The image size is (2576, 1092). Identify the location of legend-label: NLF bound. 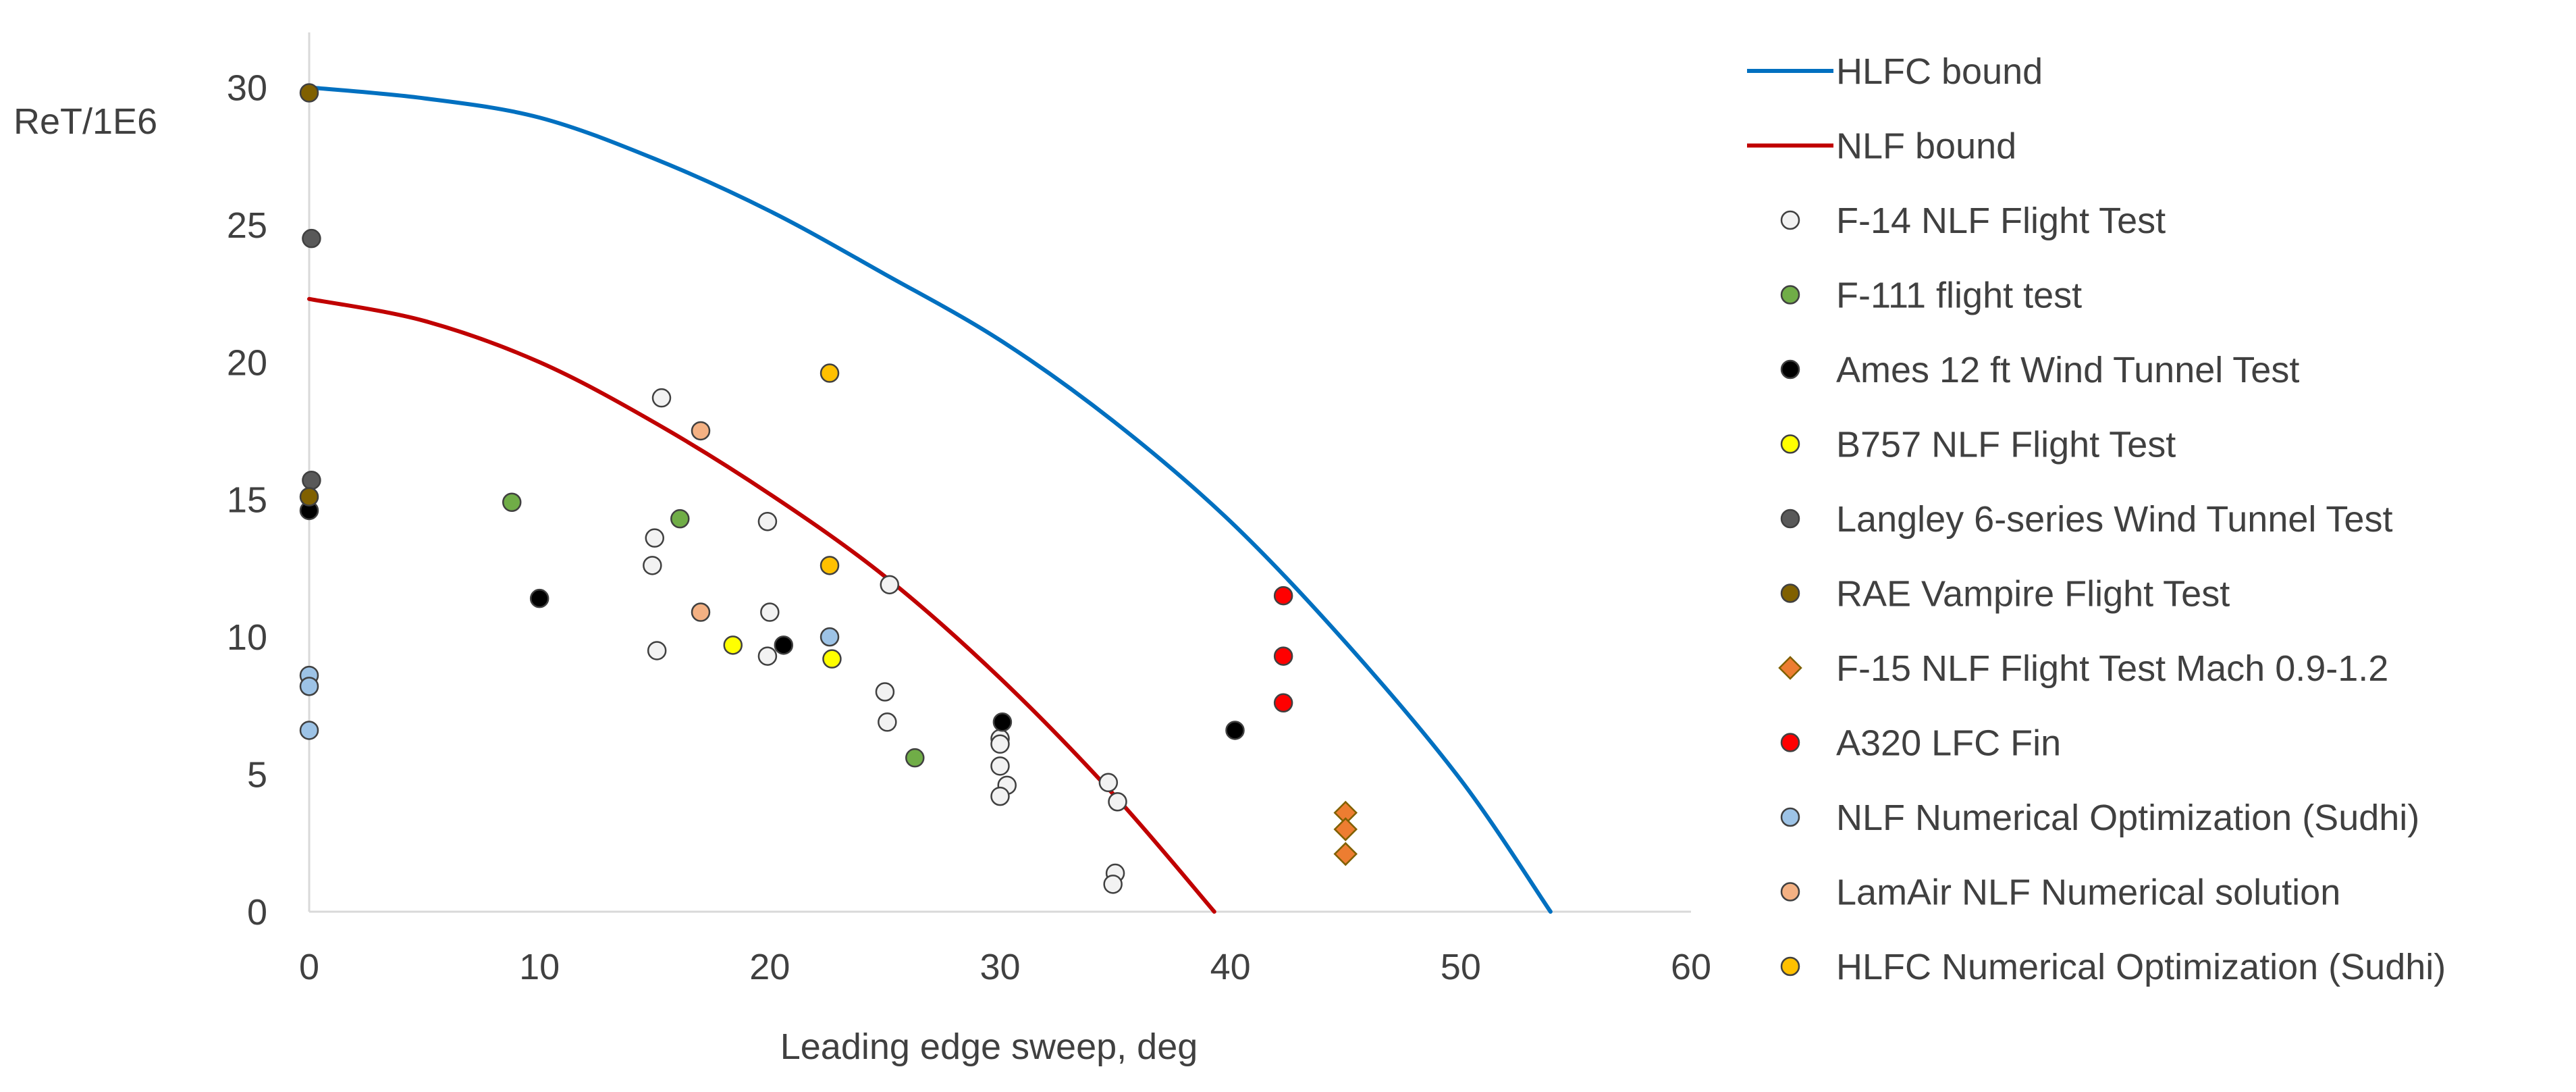
(1926, 146).